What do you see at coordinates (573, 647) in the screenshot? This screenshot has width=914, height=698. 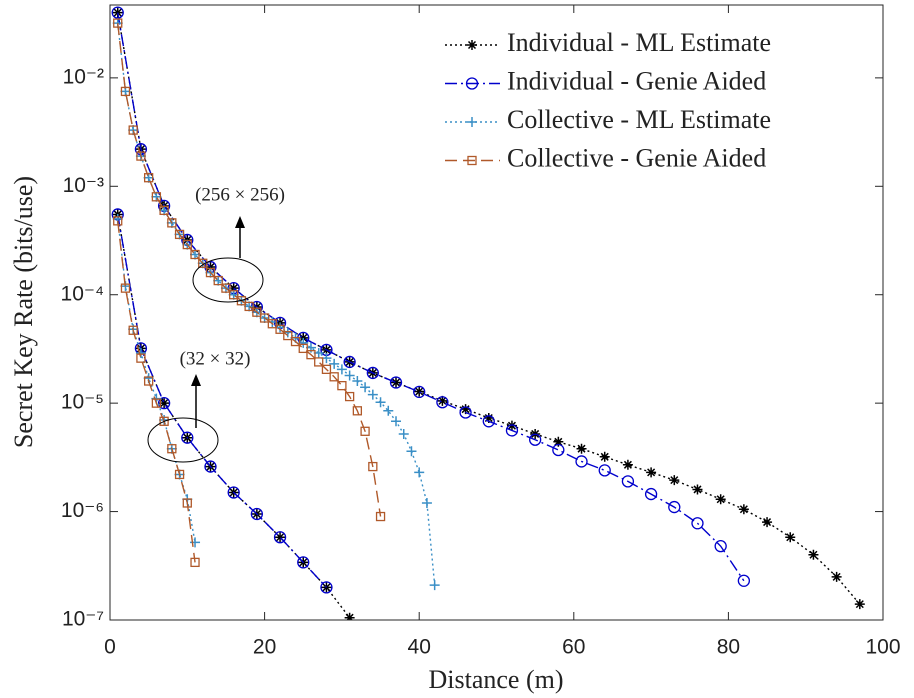 I see `x-tick-label: 60` at bounding box center [573, 647].